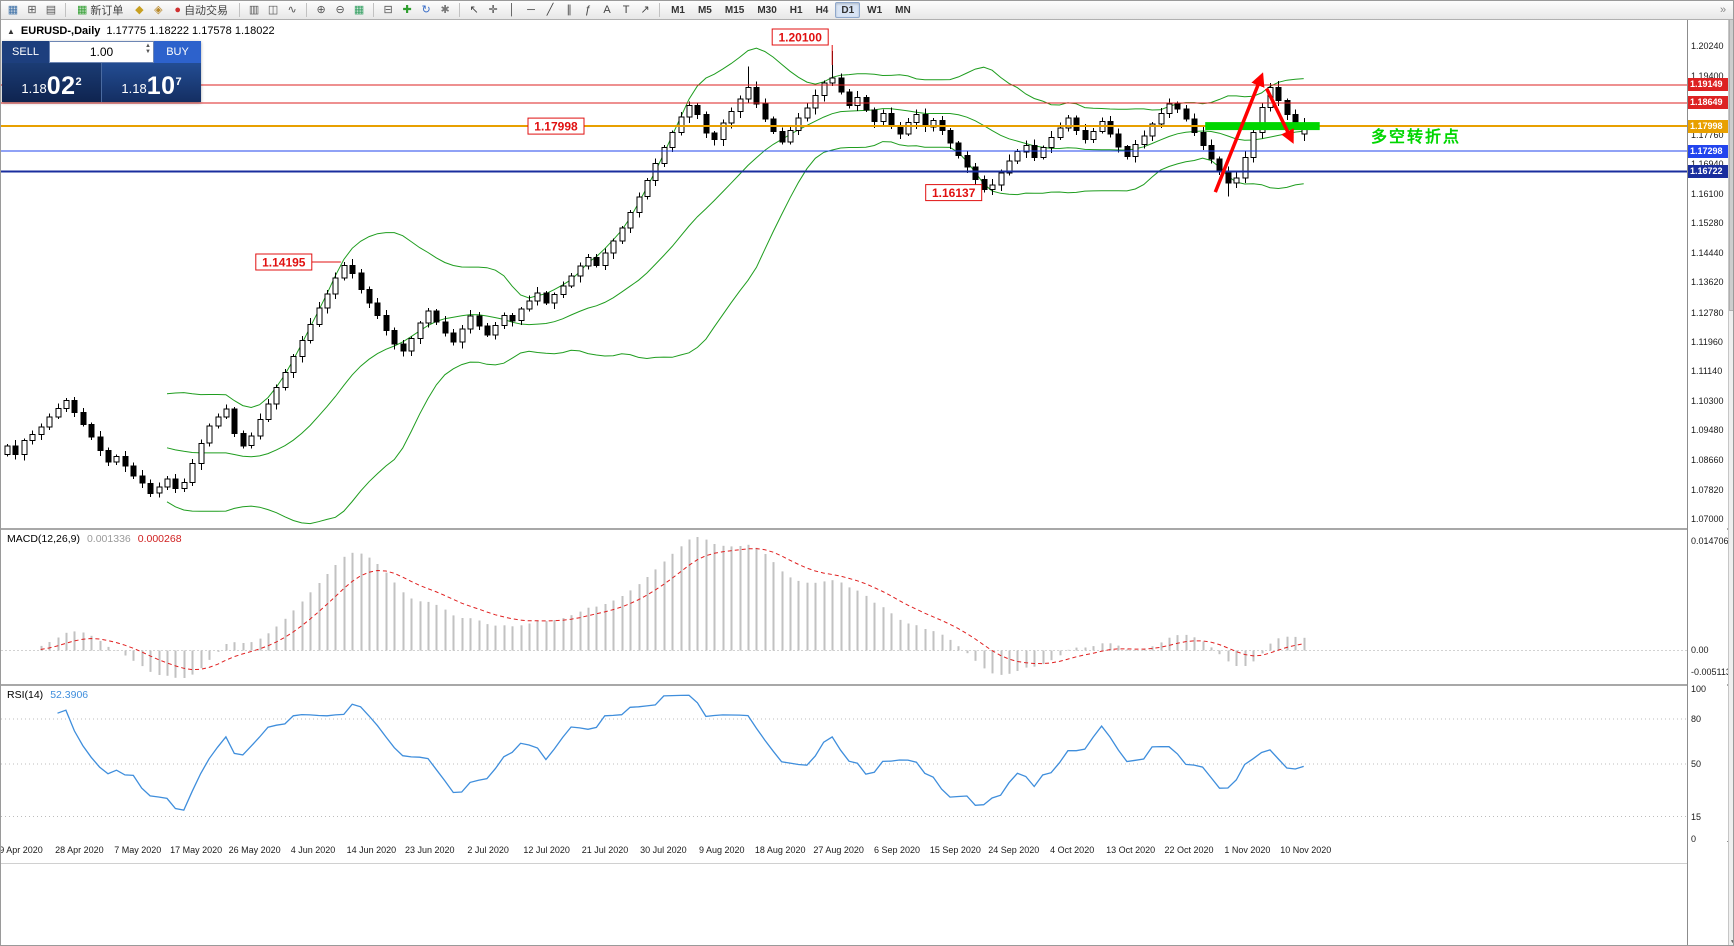  I want to click on sell-price-main: 02, so click(61, 85).